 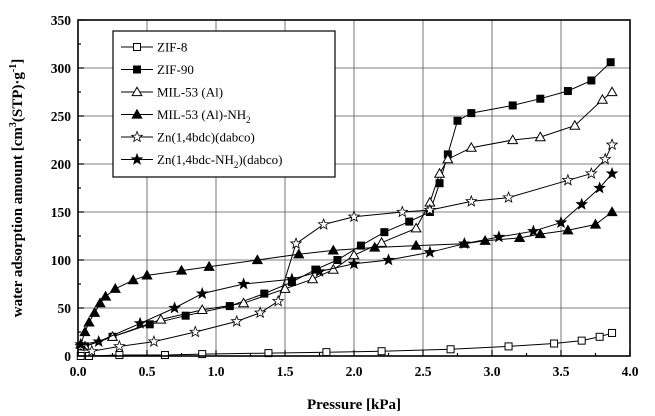 I want to click on x-tick-label: 3.0, so click(x=492, y=371).